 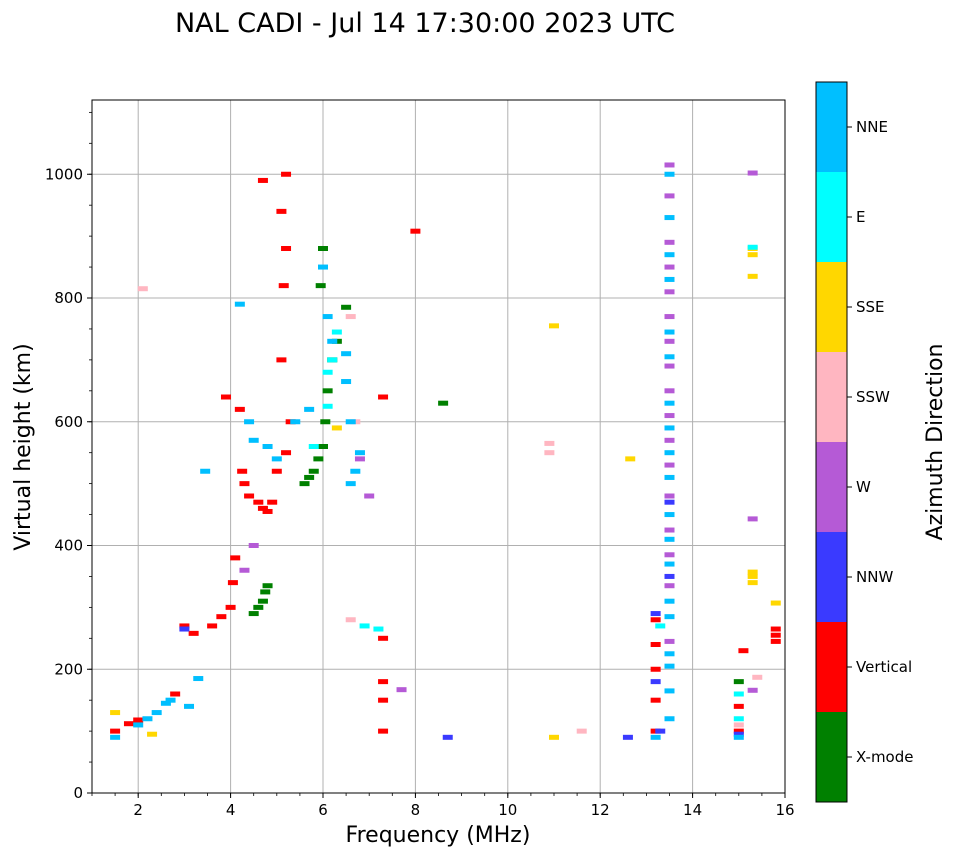 What do you see at coordinates (600, 810) in the screenshot?
I see `x-tick-label: 12` at bounding box center [600, 810].